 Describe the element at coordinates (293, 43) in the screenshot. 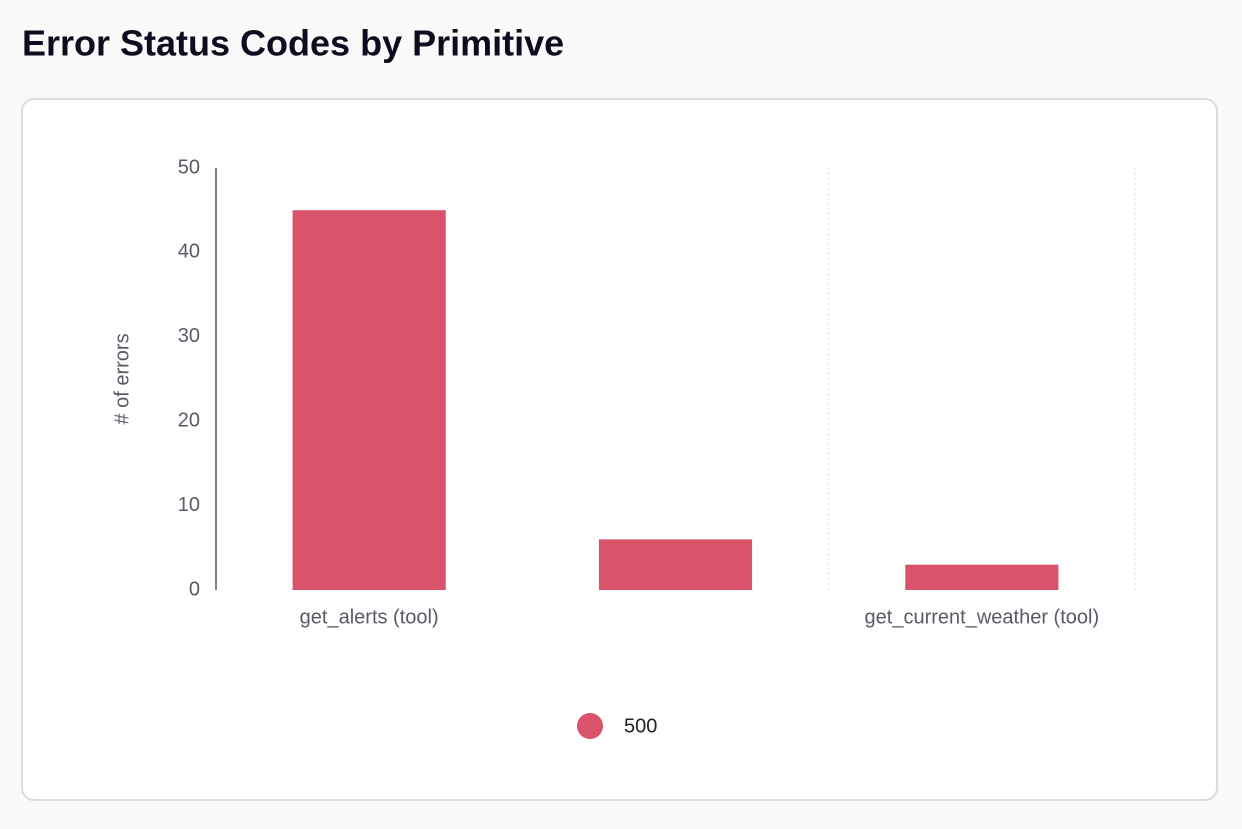

I see `chart-title: Error Status Codes by Primitive` at that location.